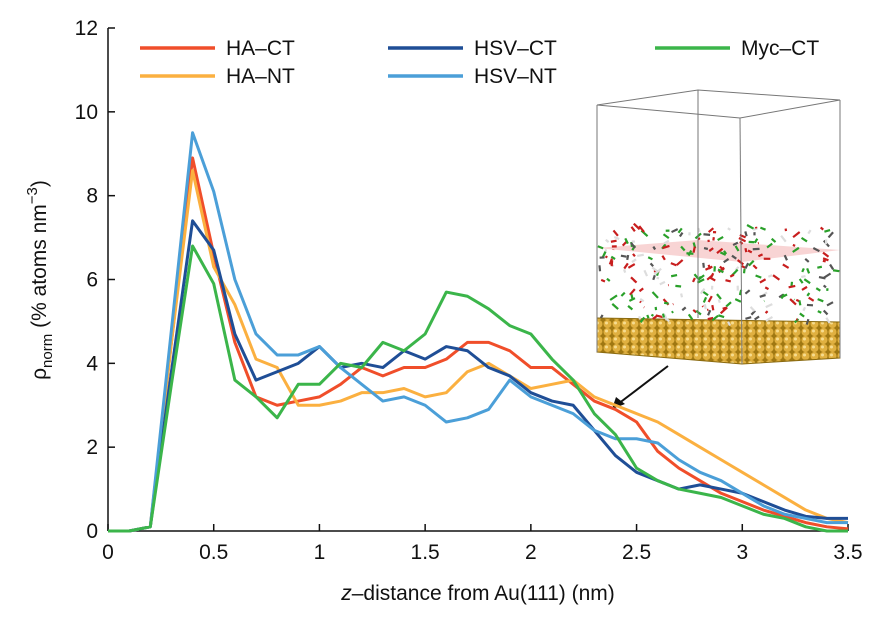 The height and width of the screenshot is (617, 870). What do you see at coordinates (643, 385) in the screenshot?
I see `inset-arrow` at bounding box center [643, 385].